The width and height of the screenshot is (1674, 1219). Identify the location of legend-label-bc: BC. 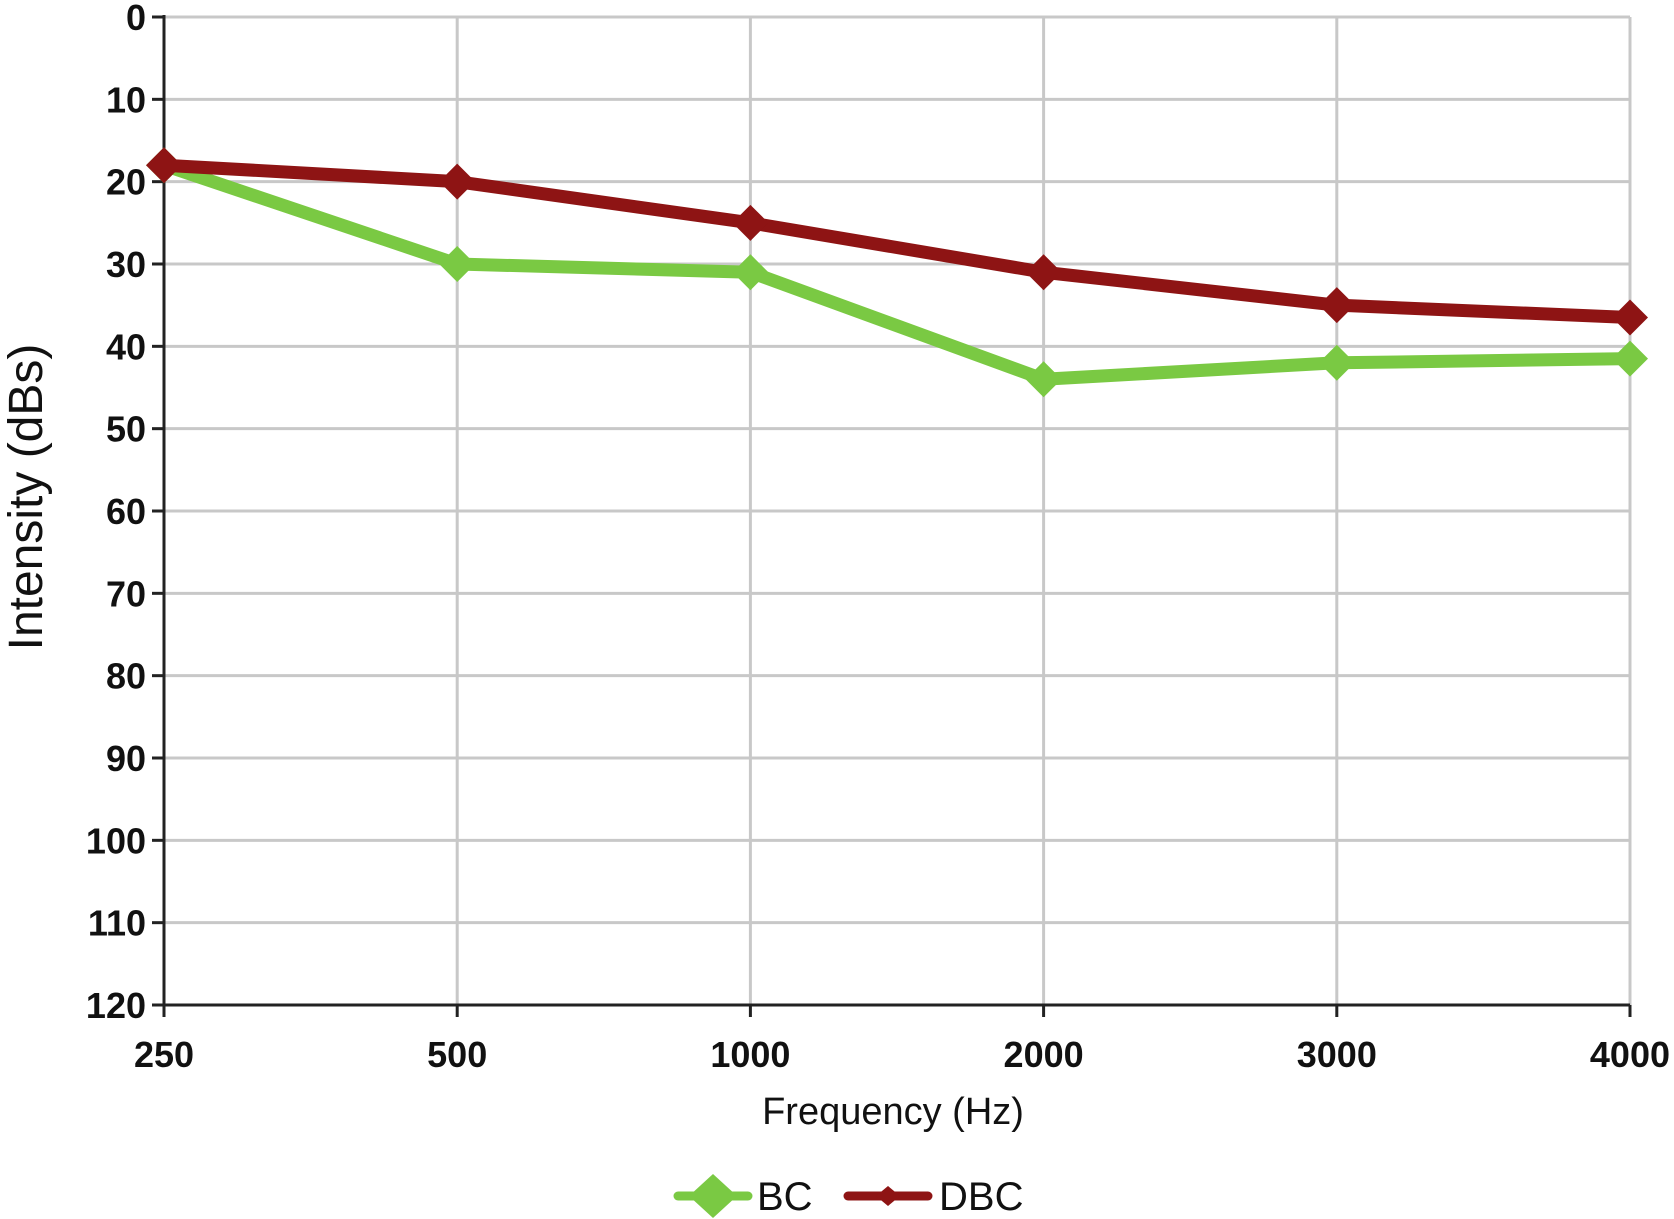
(785, 1197).